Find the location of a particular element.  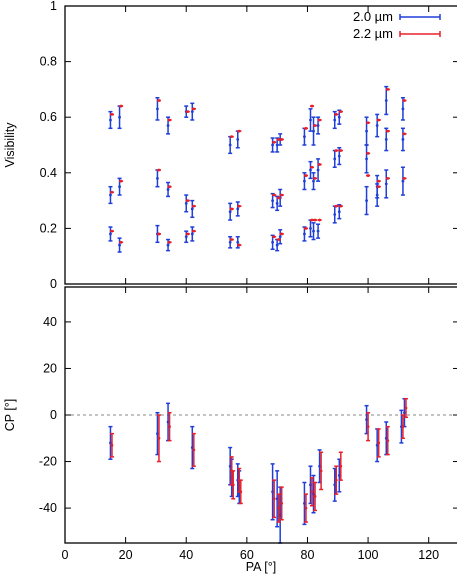

y-tick-label: 0.8 is located at coordinates (48, 62).